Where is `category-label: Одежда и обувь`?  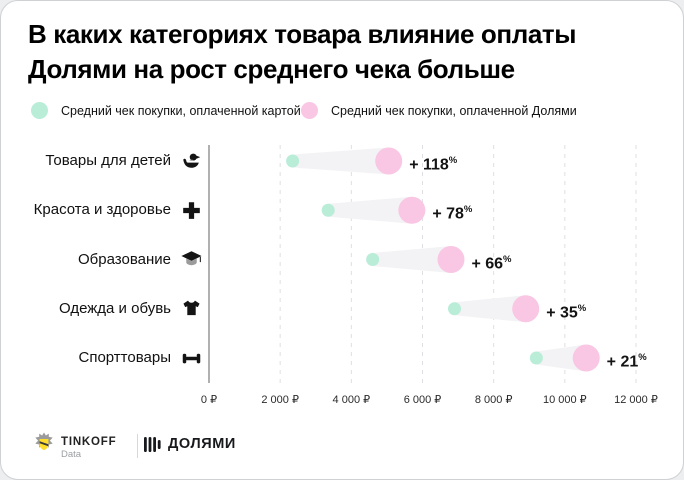 category-label: Одежда и обувь is located at coordinates (115, 308).